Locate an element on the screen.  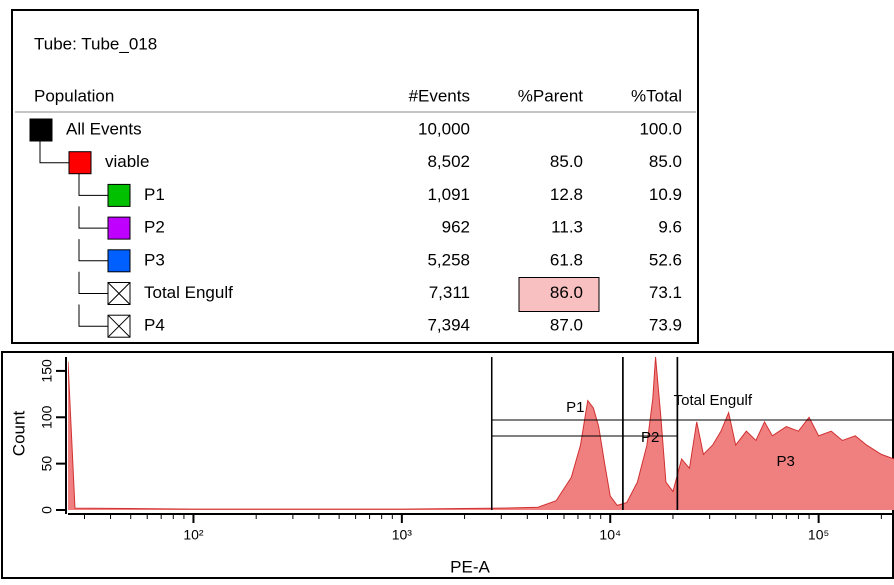
percent-parent: 86.0 is located at coordinates (566, 292).